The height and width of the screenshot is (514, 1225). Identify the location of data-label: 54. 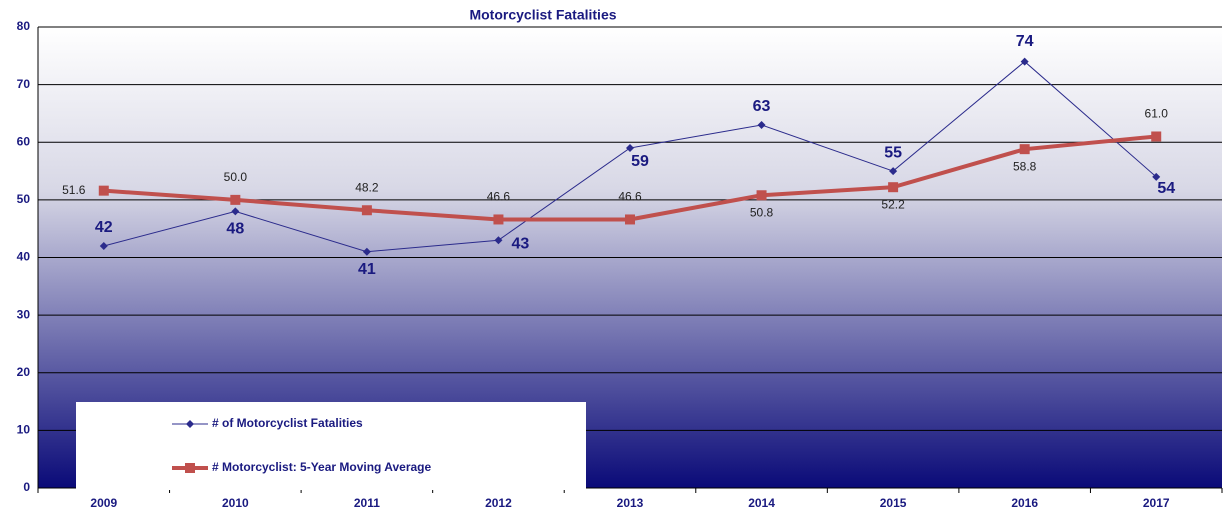
(1166, 188).